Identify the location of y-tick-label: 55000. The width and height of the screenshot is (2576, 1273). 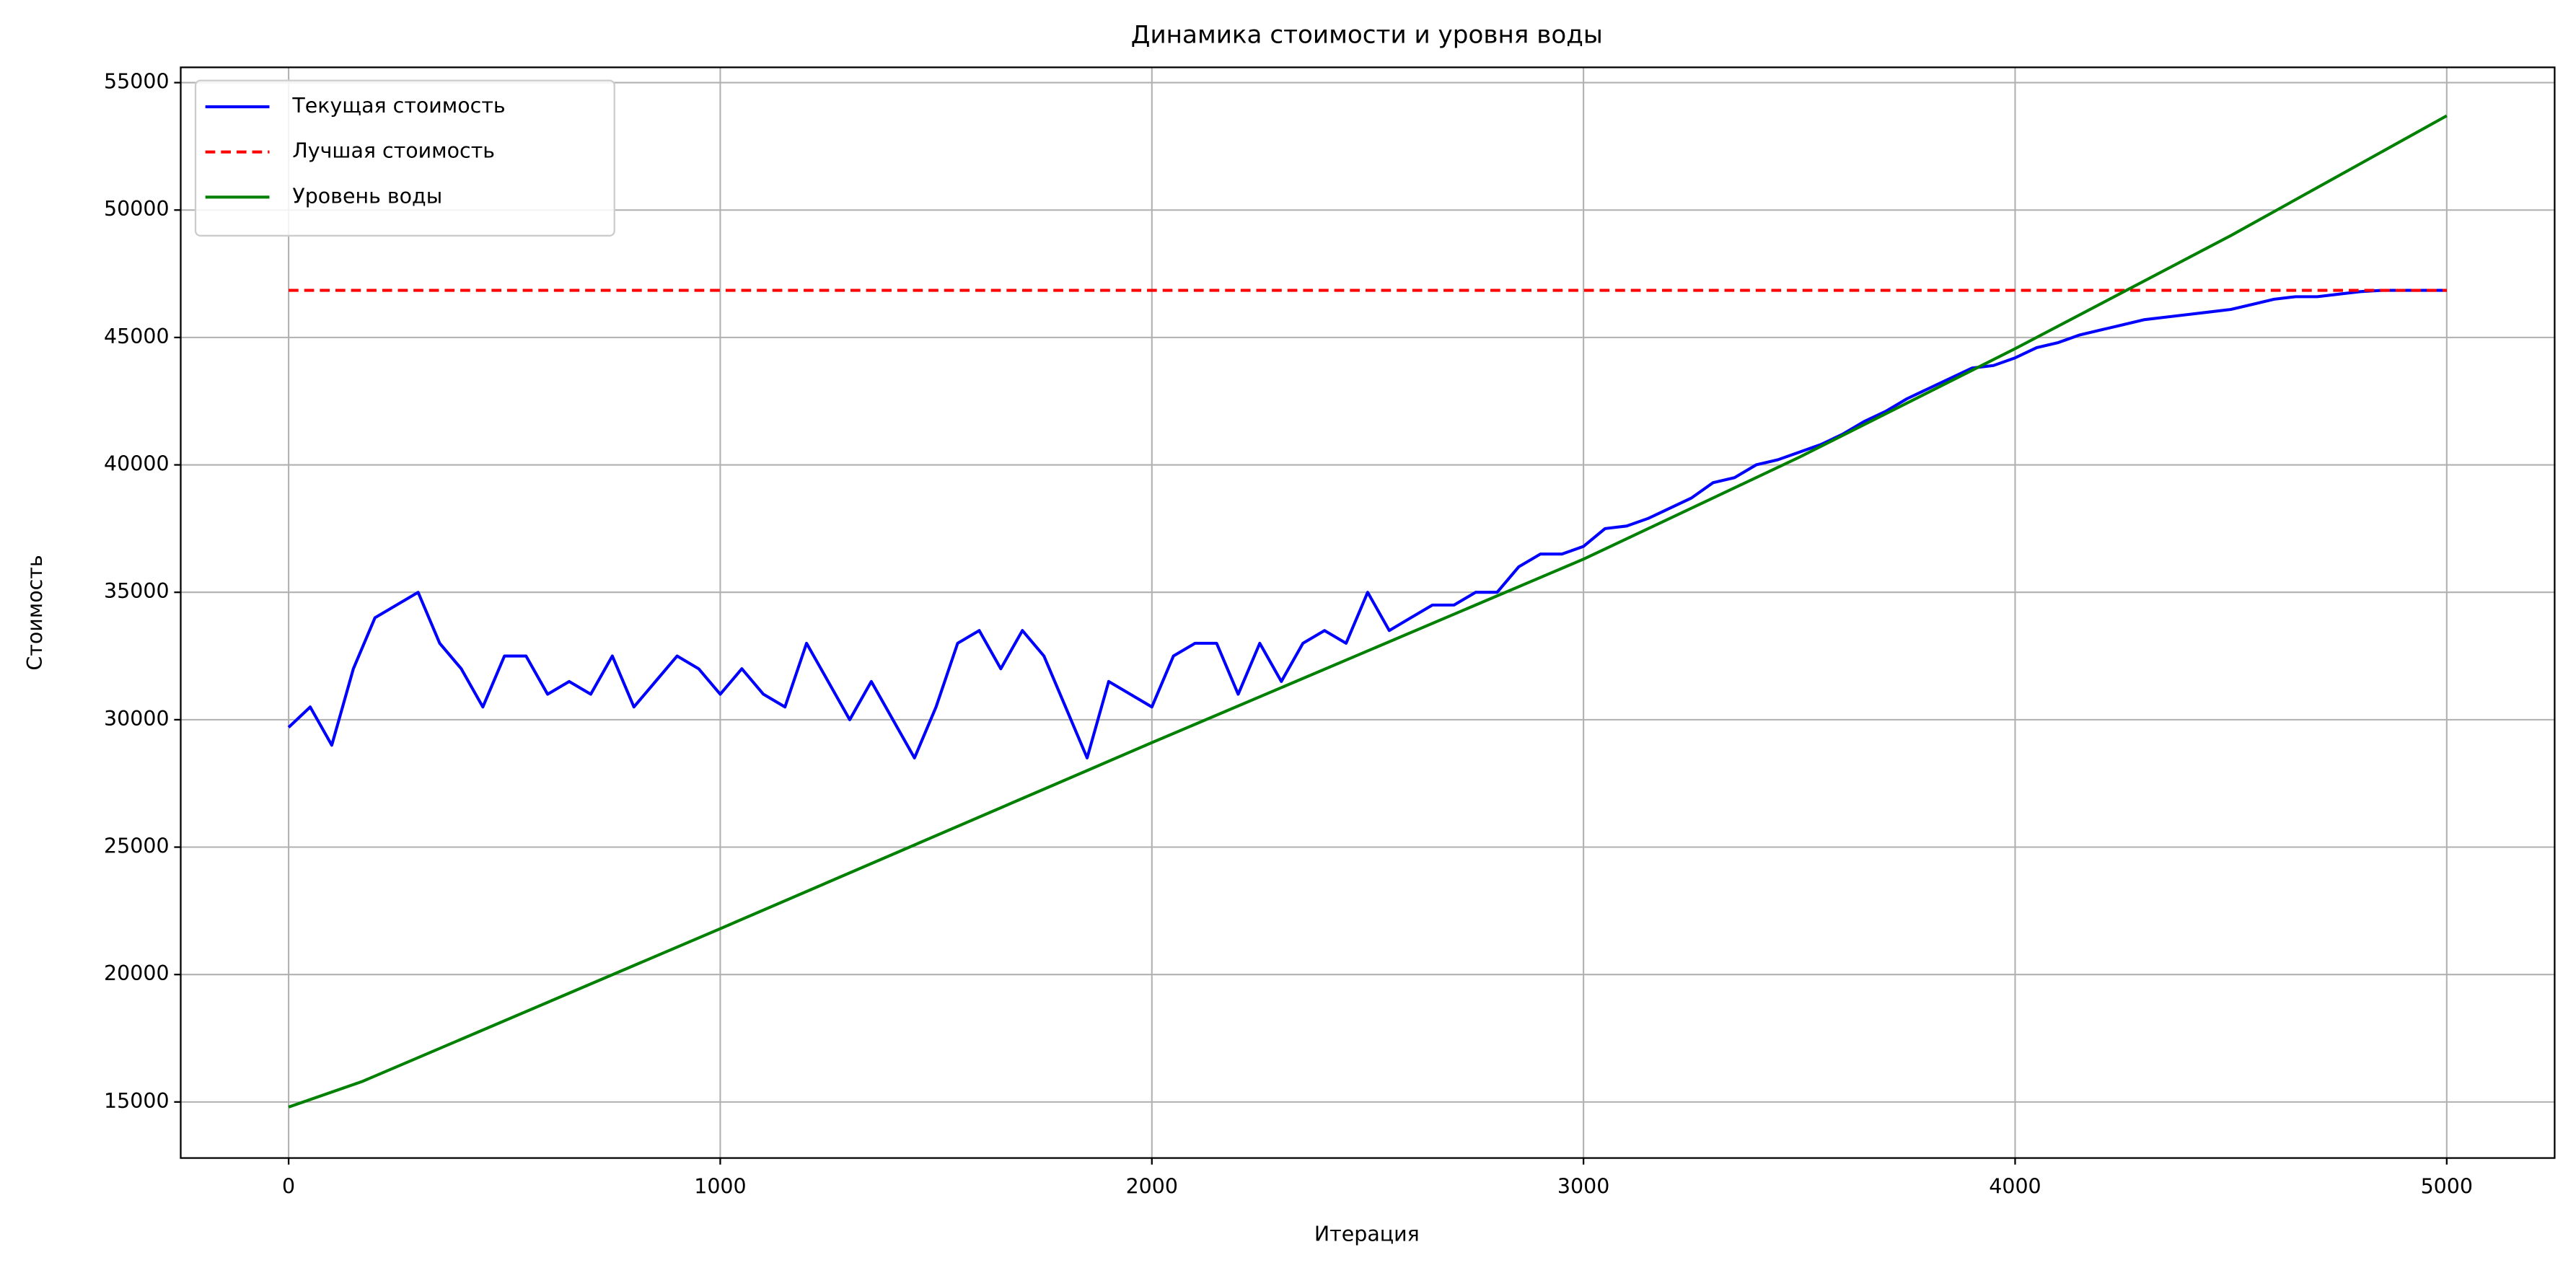
(137, 82).